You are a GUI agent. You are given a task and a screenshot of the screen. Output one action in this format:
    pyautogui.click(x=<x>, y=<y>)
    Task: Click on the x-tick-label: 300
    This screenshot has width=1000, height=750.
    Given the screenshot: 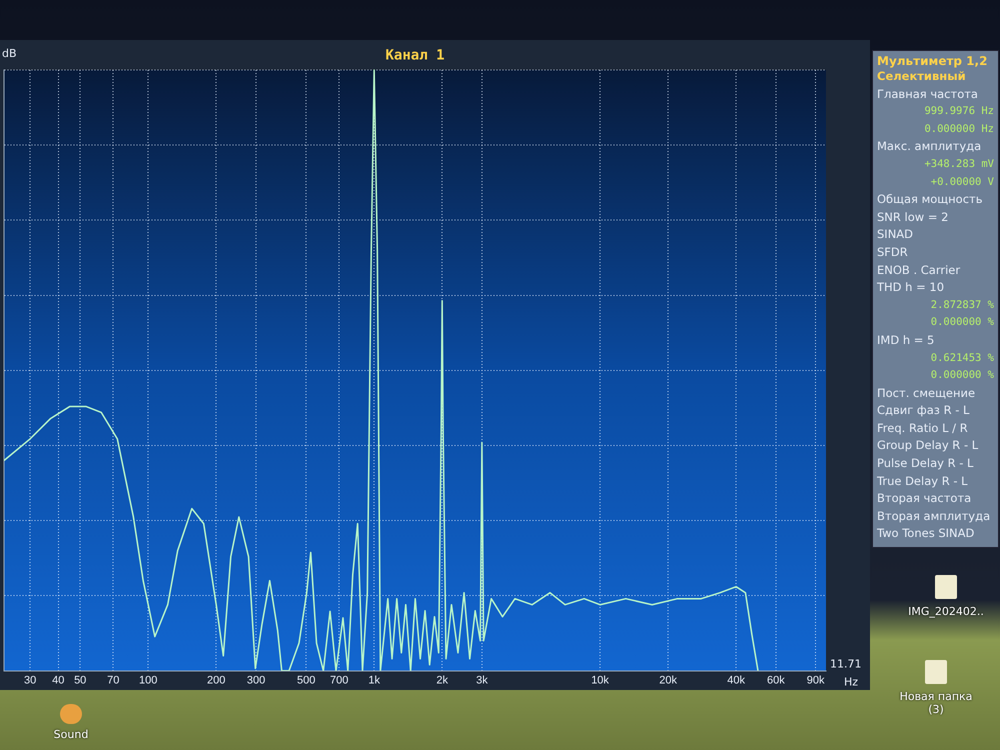 What is the action you would take?
    pyautogui.click(x=256, y=680)
    